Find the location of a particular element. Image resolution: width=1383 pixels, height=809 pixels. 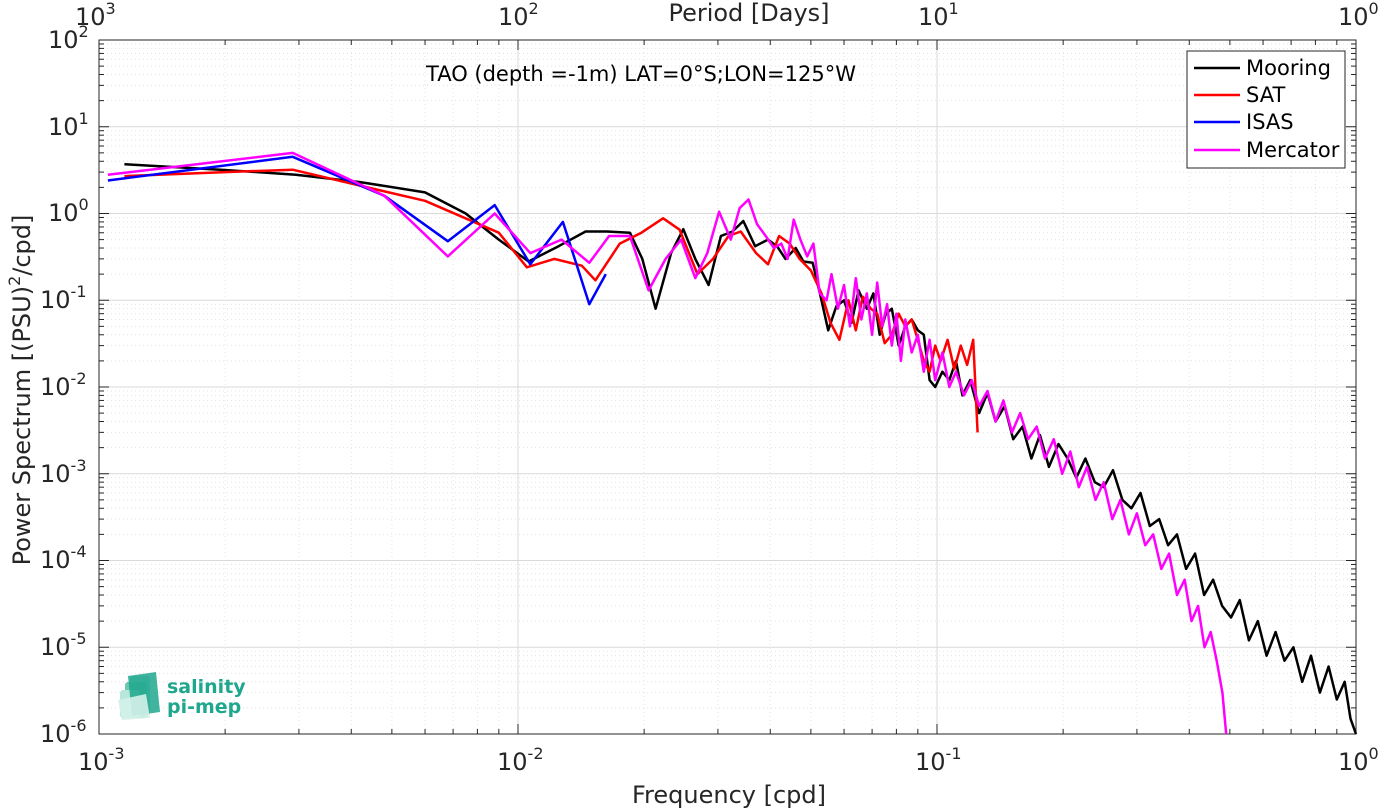

salinity-pimep-logo: salinity pi-mep is located at coordinates (182, 696).